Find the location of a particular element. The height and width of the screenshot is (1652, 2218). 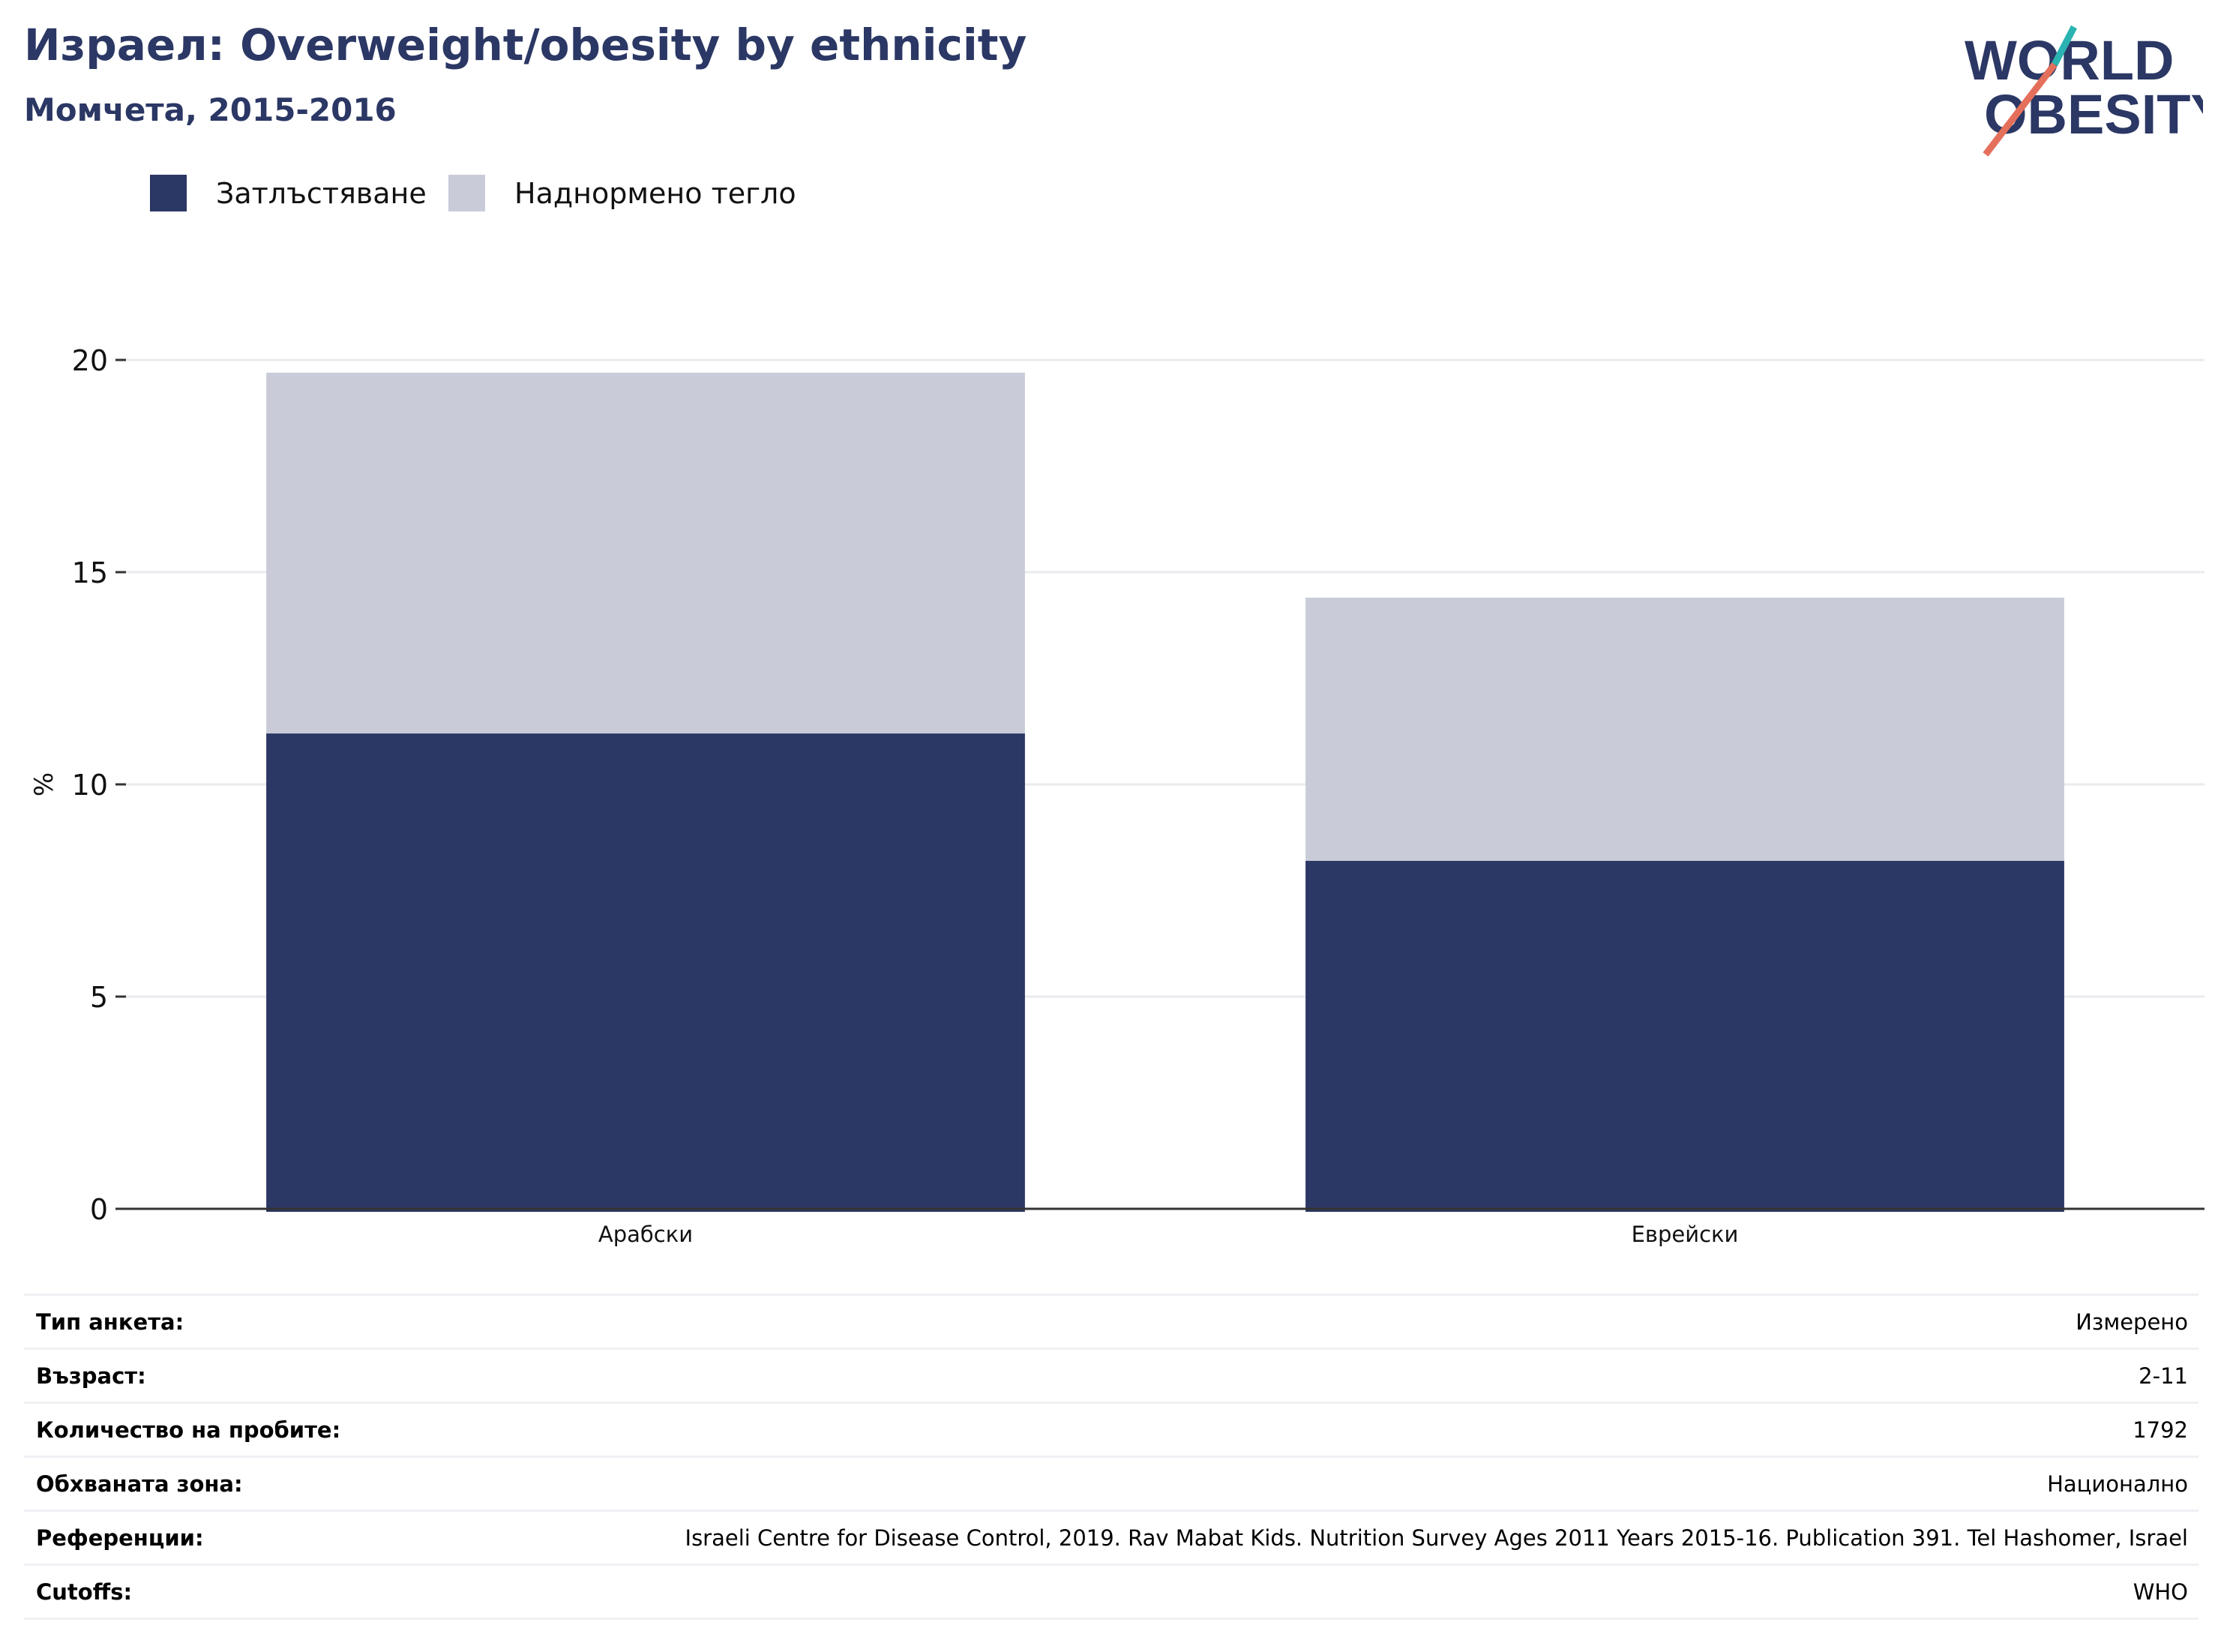

legend-swatch-overweight is located at coordinates (466, 193).